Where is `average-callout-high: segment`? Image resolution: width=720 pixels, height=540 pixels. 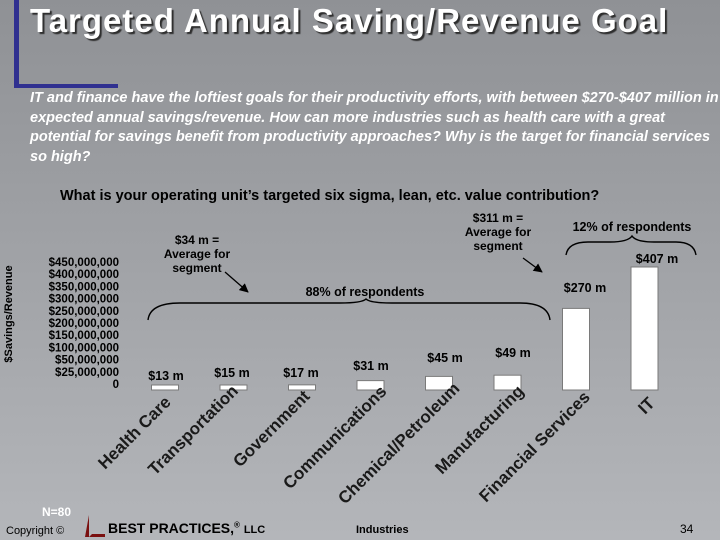
average-callout-high: segment is located at coordinates (497, 246).